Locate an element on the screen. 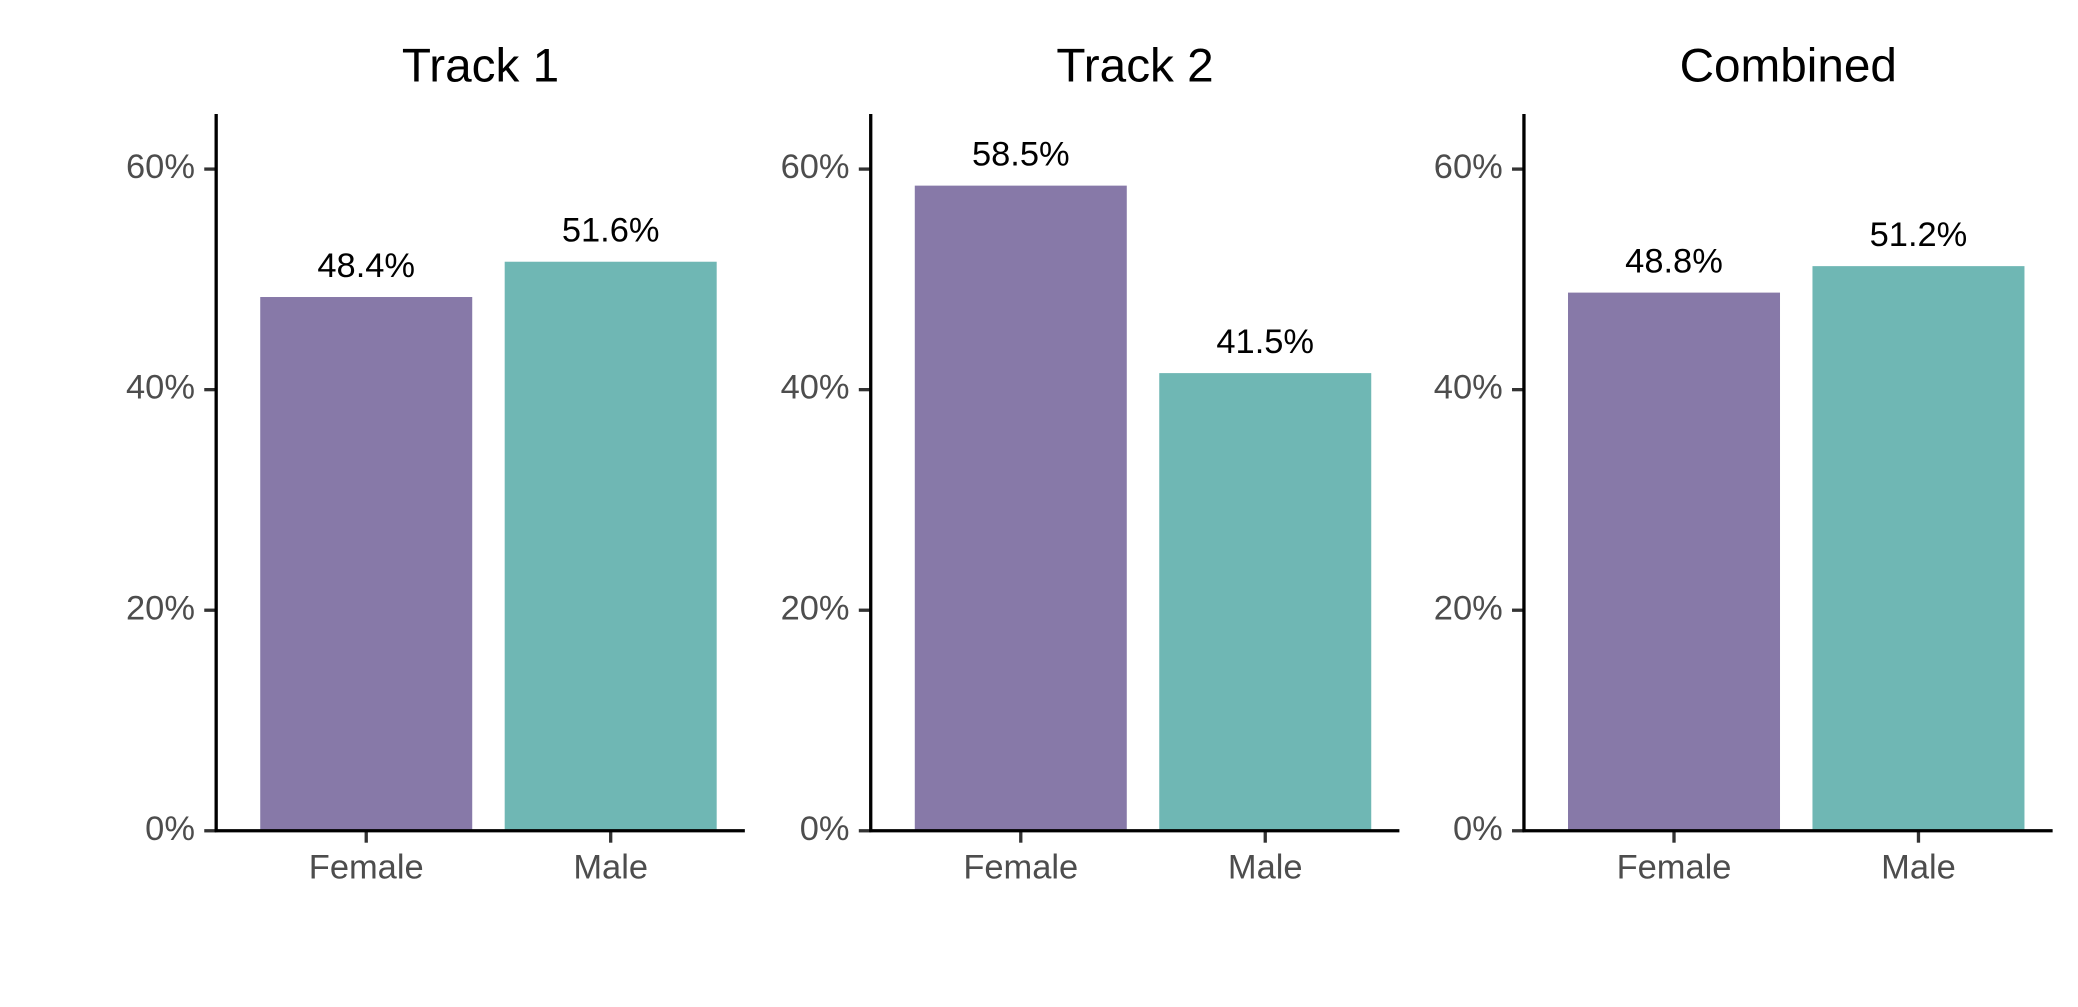  value-label: 51.6% is located at coordinates (611, 231).